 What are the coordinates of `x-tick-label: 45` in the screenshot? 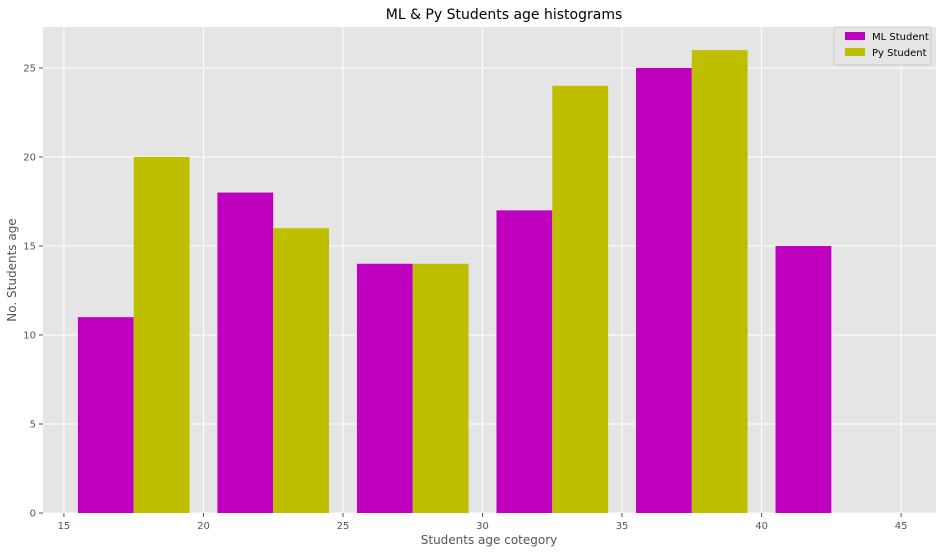 It's located at (901, 526).